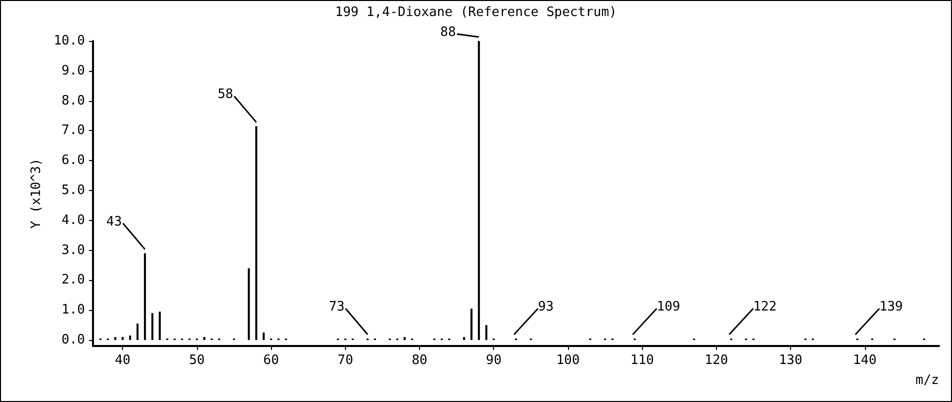  What do you see at coordinates (345, 360) in the screenshot?
I see `x-tick-label: 70` at bounding box center [345, 360].